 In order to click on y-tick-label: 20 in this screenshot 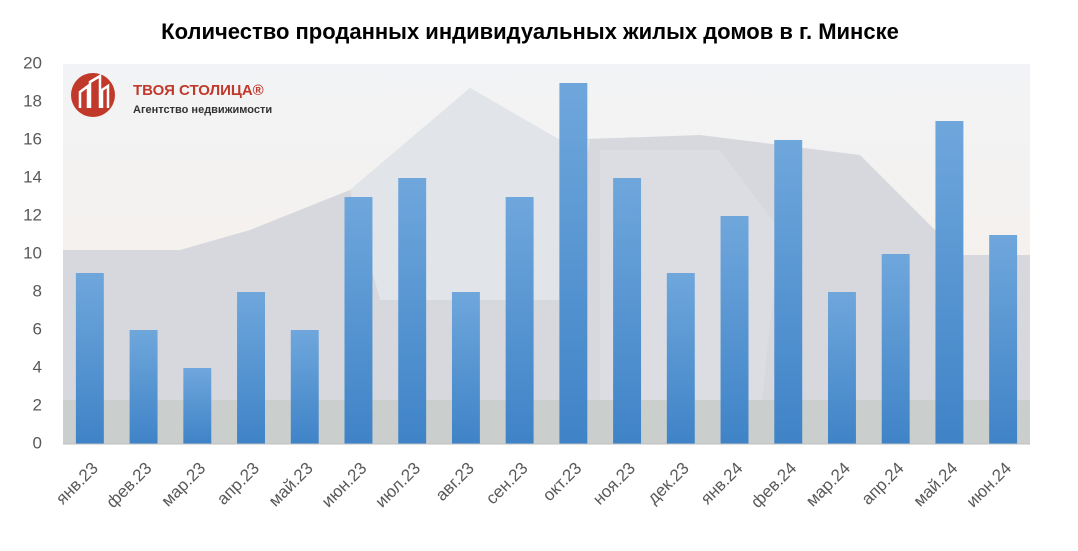, I will do `click(32, 62)`.